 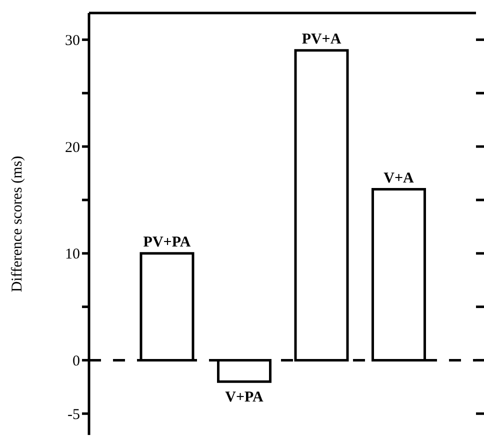 I want to click on x-tick-label: PV+A, so click(x=322, y=39).